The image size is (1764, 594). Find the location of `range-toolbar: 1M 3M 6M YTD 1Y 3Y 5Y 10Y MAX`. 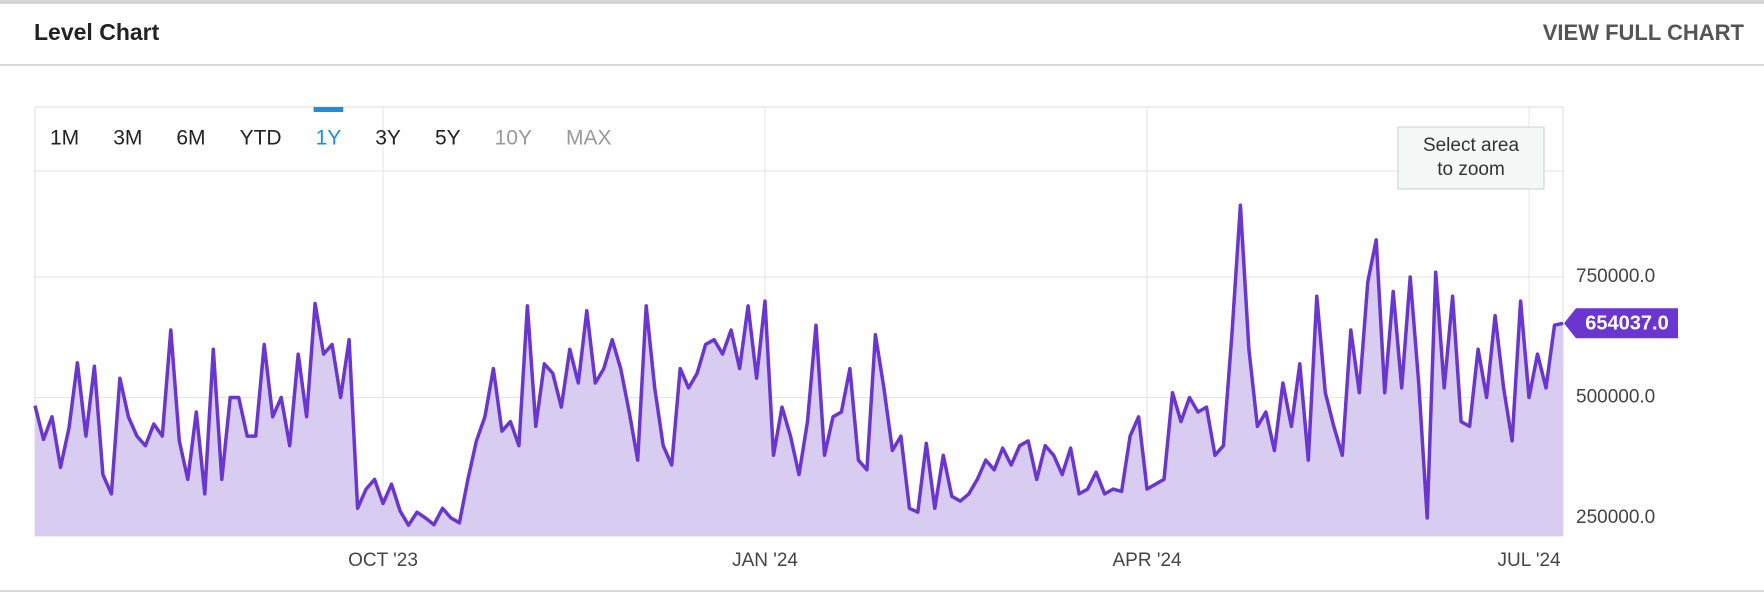

range-toolbar: 1M 3M 6M YTD 1Y 3Y 5Y 10Y MAX is located at coordinates (331, 128).